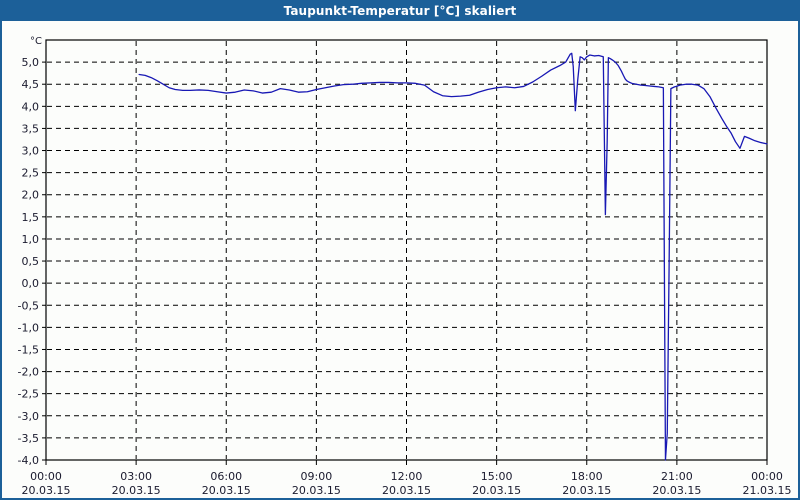 The image size is (800, 500). Describe the element at coordinates (28, 372) in the screenshot. I see `y-tick-label: -2,0` at that location.